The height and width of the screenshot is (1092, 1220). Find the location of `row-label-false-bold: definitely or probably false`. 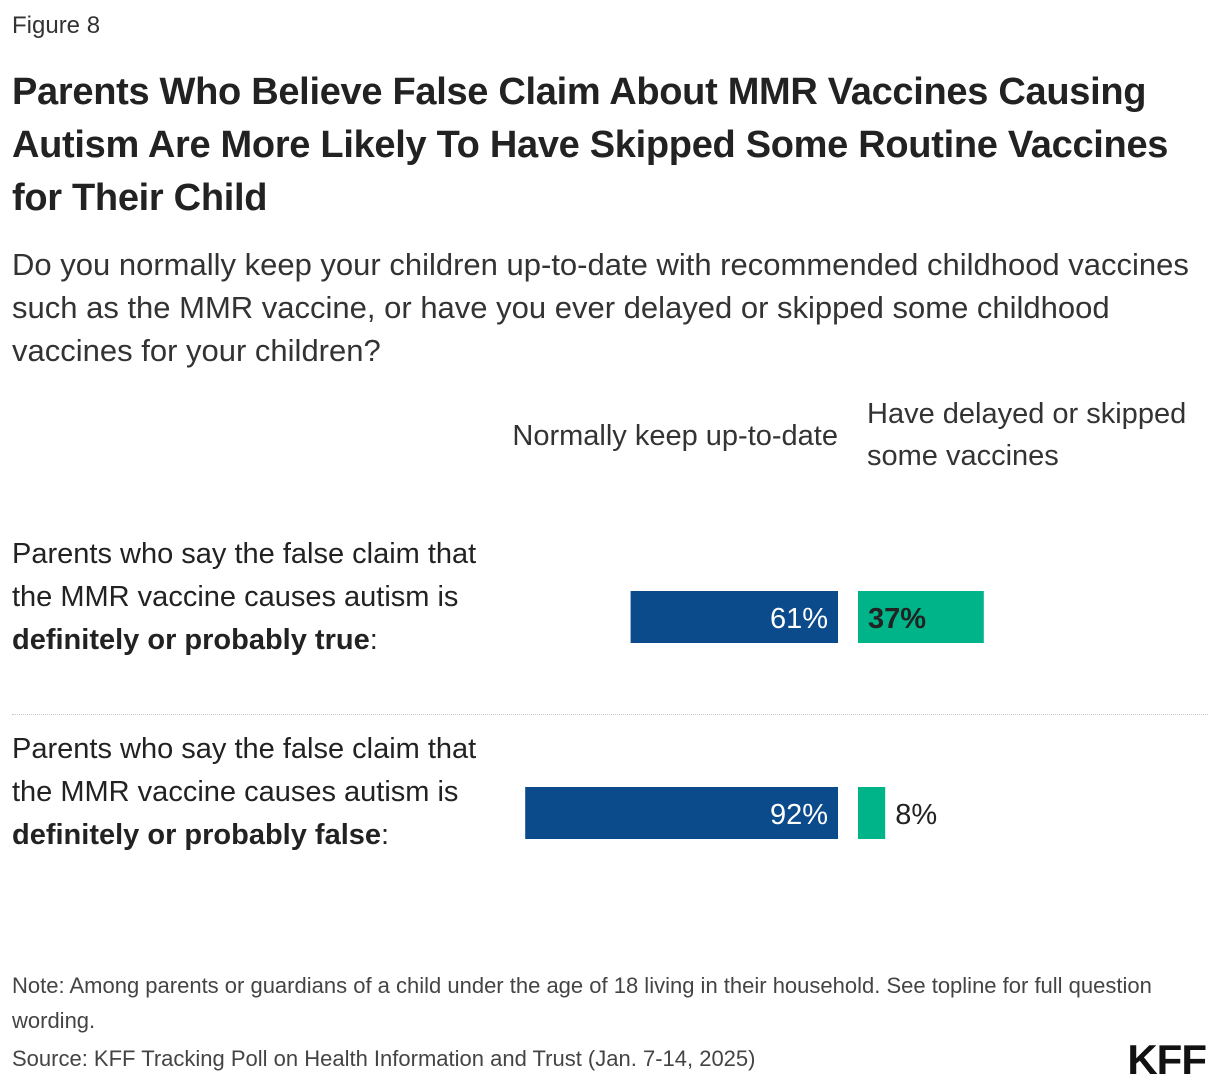

row-label-false-bold: definitely or probably false is located at coordinates (197, 835).